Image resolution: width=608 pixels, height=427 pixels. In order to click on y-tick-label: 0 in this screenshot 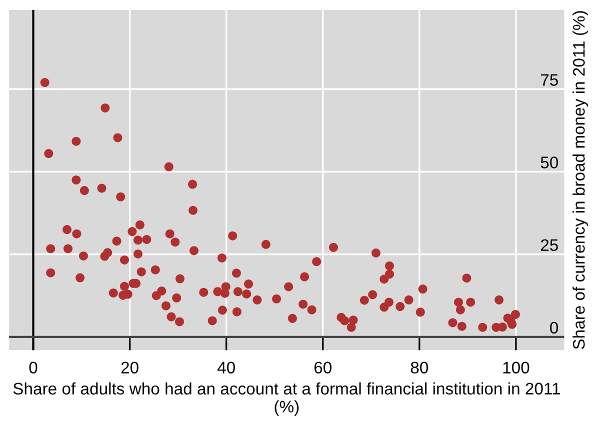, I will do `click(554, 328)`.